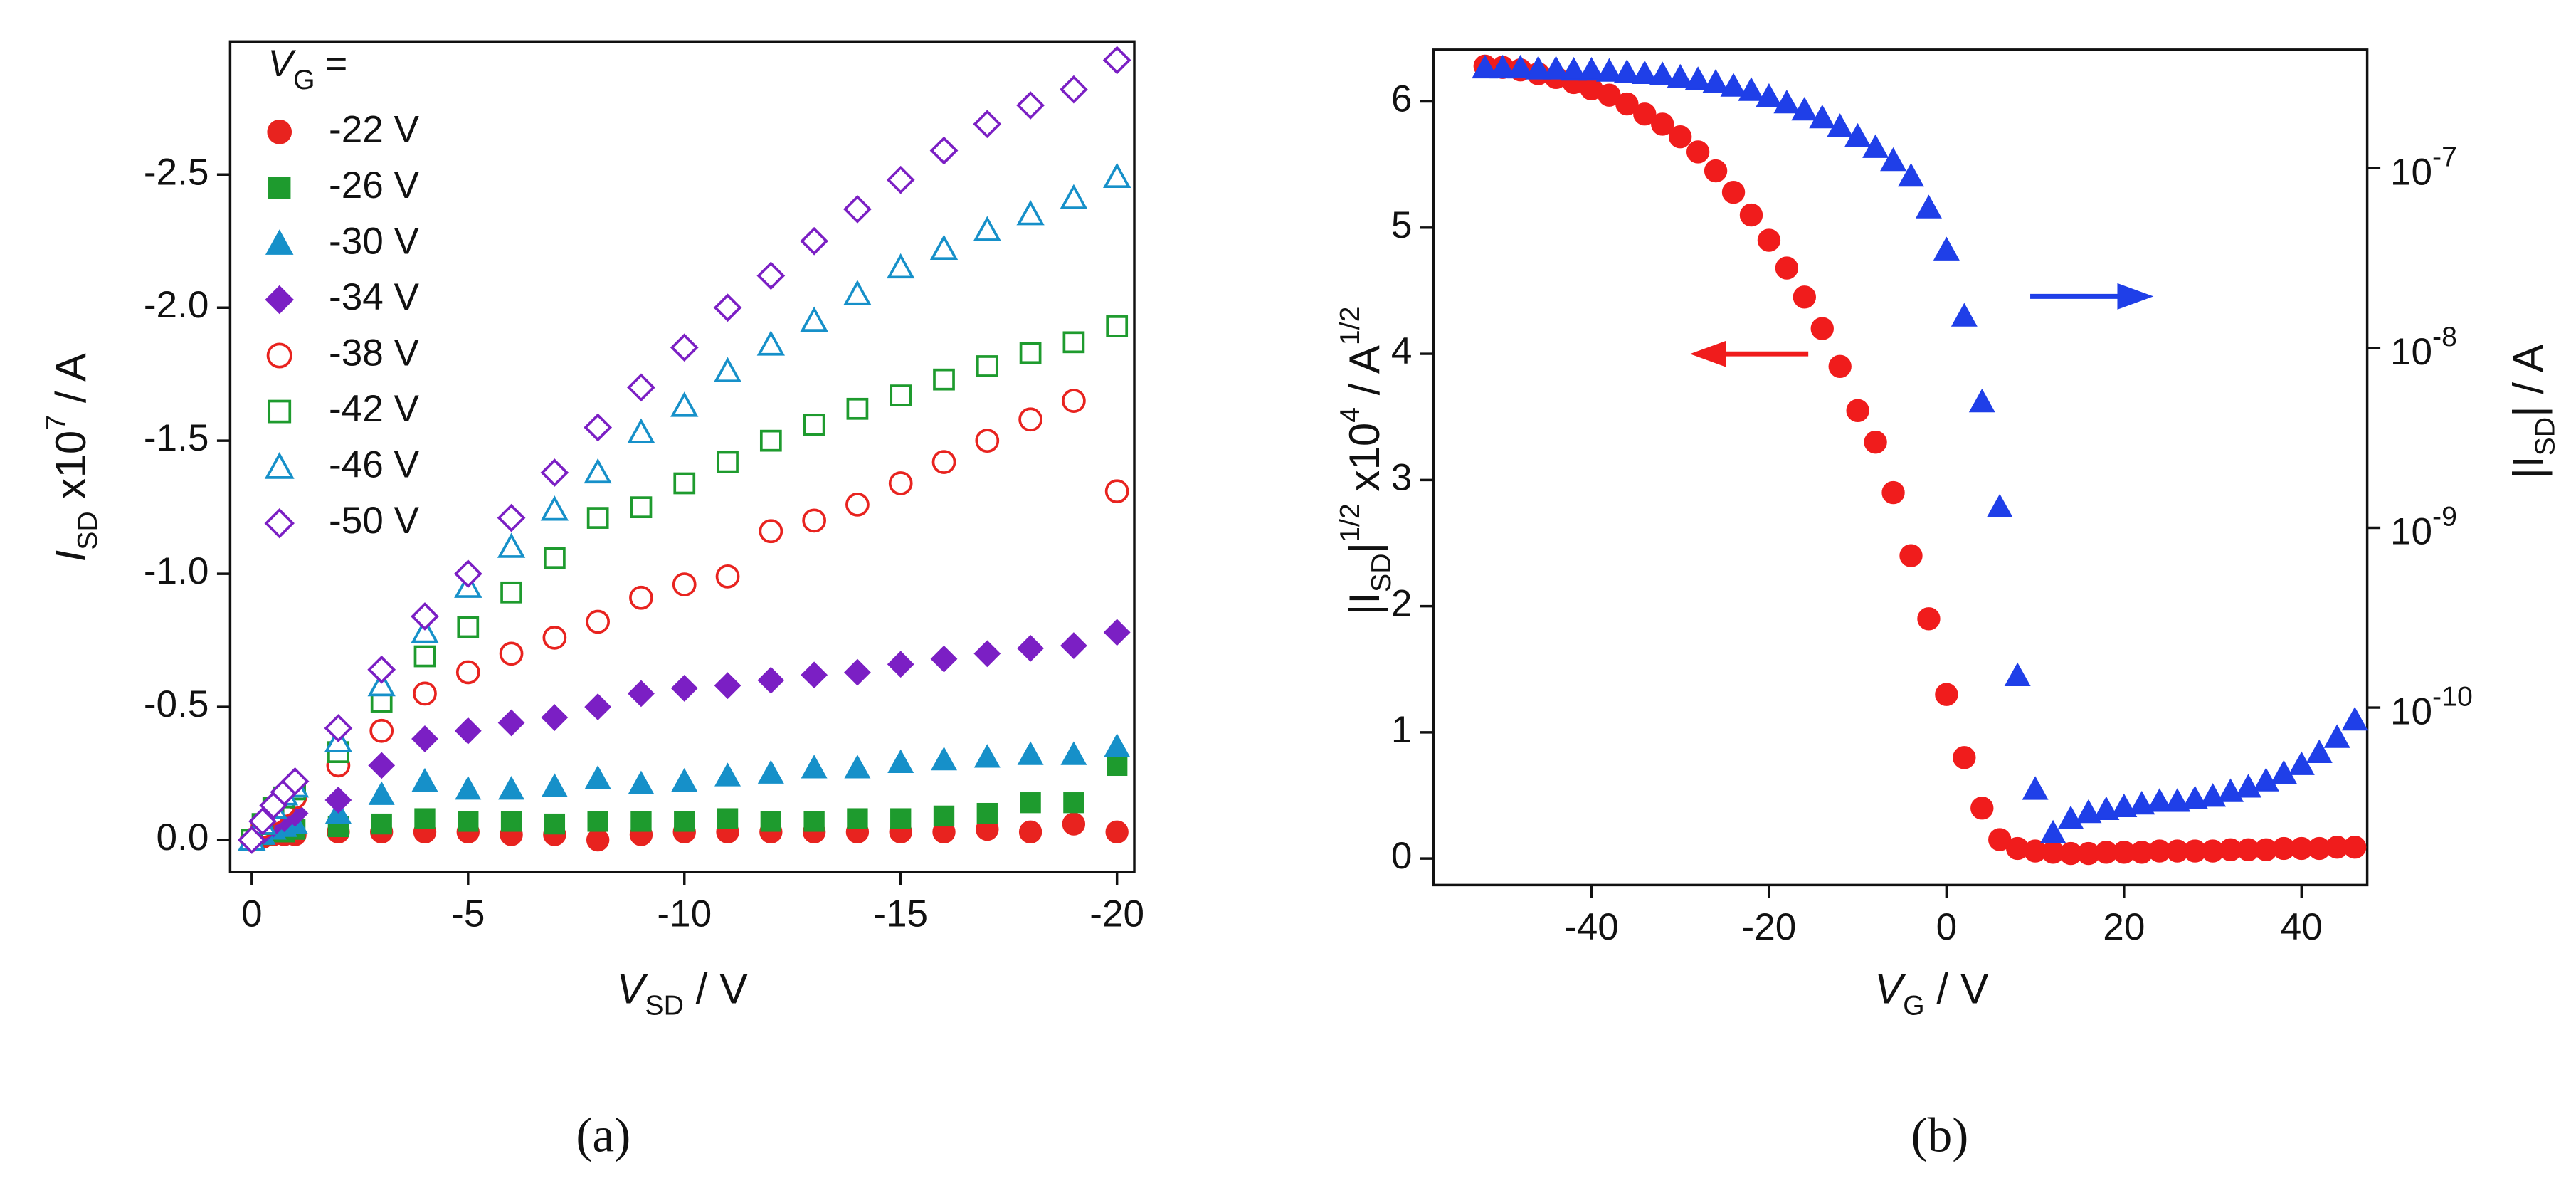  Describe the element at coordinates (1364, 376) in the screenshot. I see `label-part: / A` at that location.